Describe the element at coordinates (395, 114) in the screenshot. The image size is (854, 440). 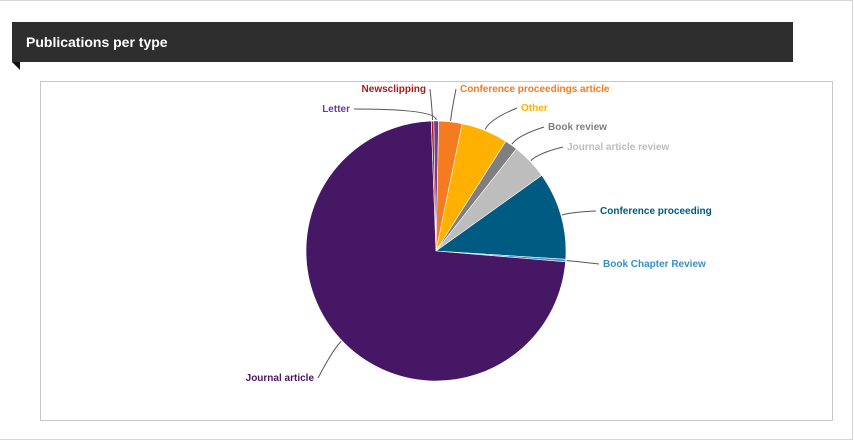
I see `pie-connector-letter` at that location.